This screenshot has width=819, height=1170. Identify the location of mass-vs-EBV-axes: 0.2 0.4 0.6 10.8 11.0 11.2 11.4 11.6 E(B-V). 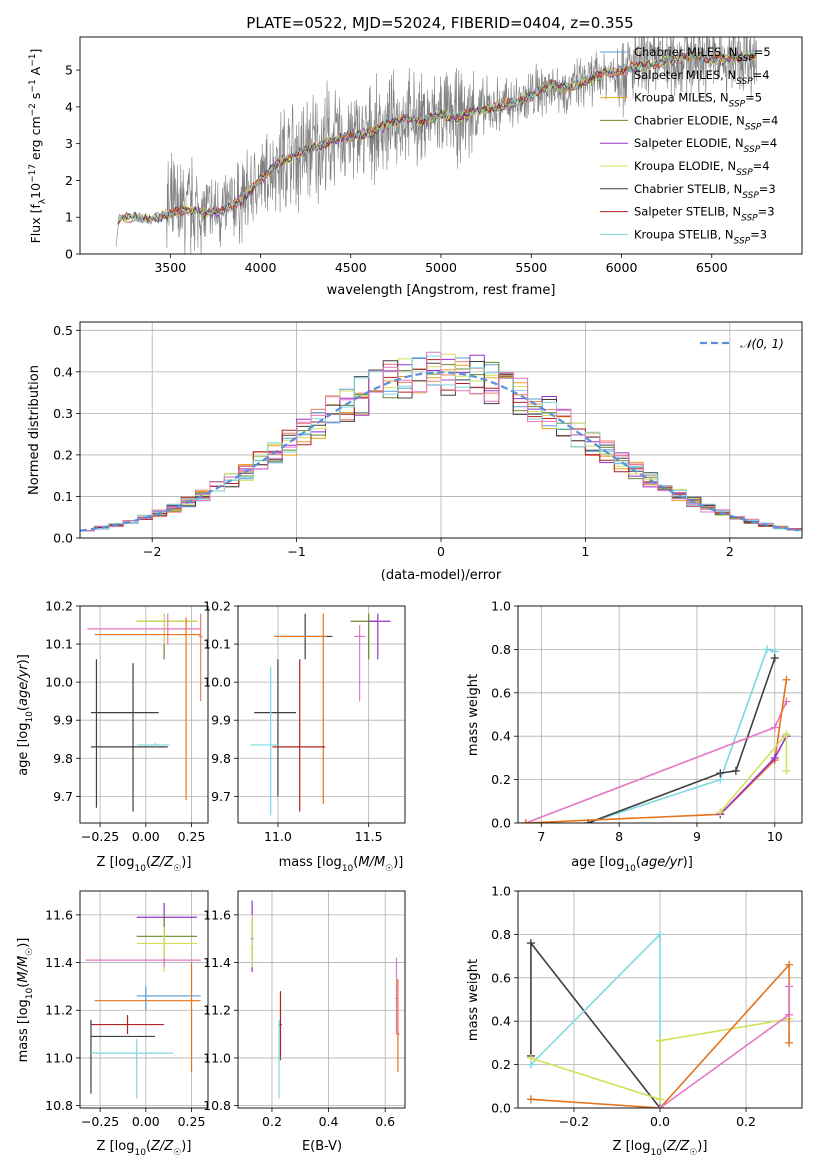
(304, 1022).